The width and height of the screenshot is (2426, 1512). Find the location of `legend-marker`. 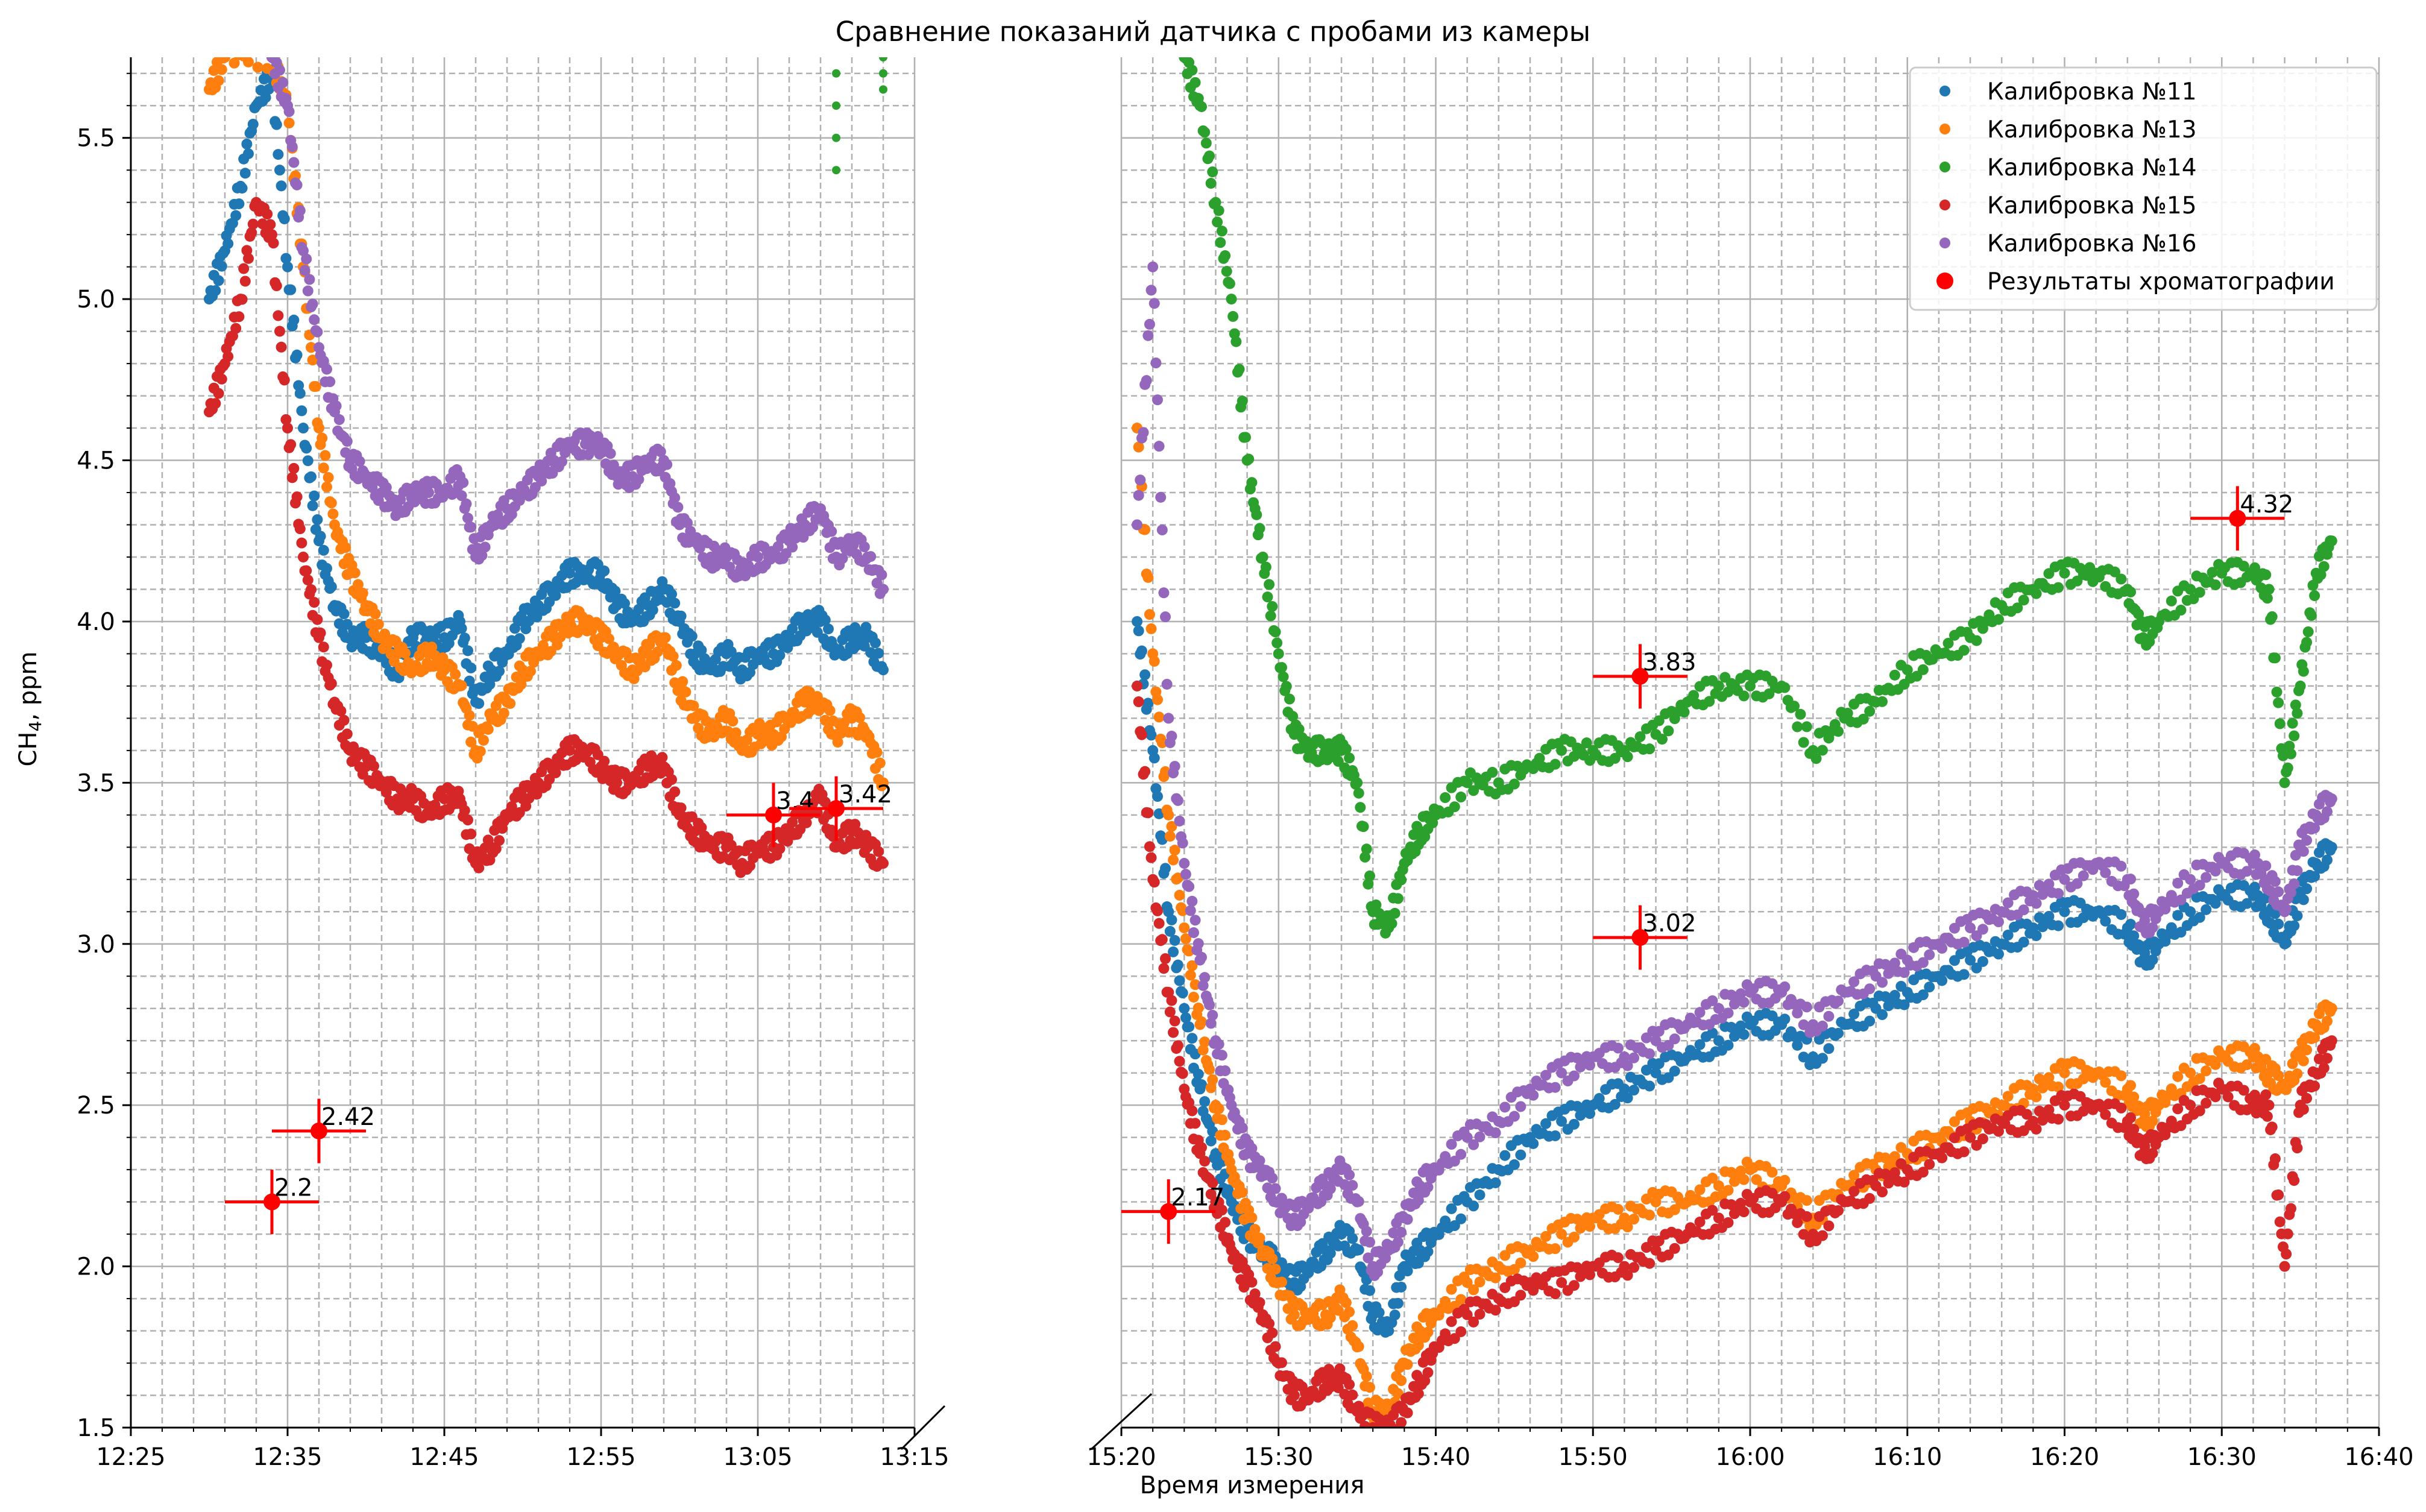

legend-marker is located at coordinates (1944, 167).